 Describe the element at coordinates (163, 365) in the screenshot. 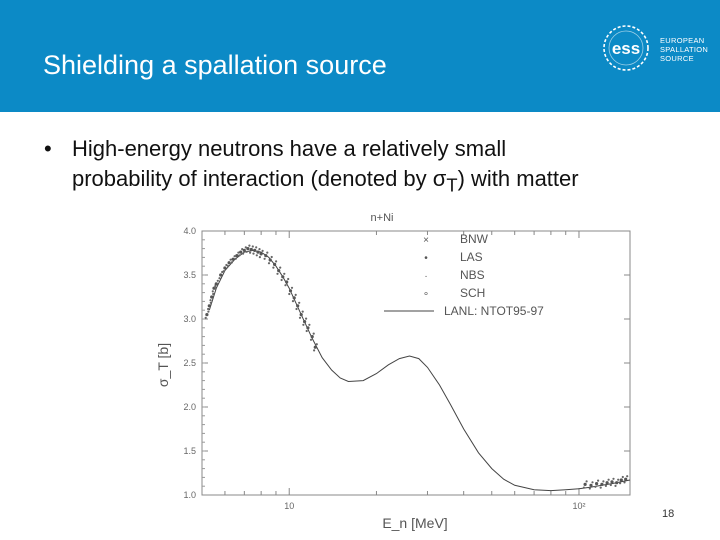

I see `chart-y-axis-label: σ_T [b]` at that location.